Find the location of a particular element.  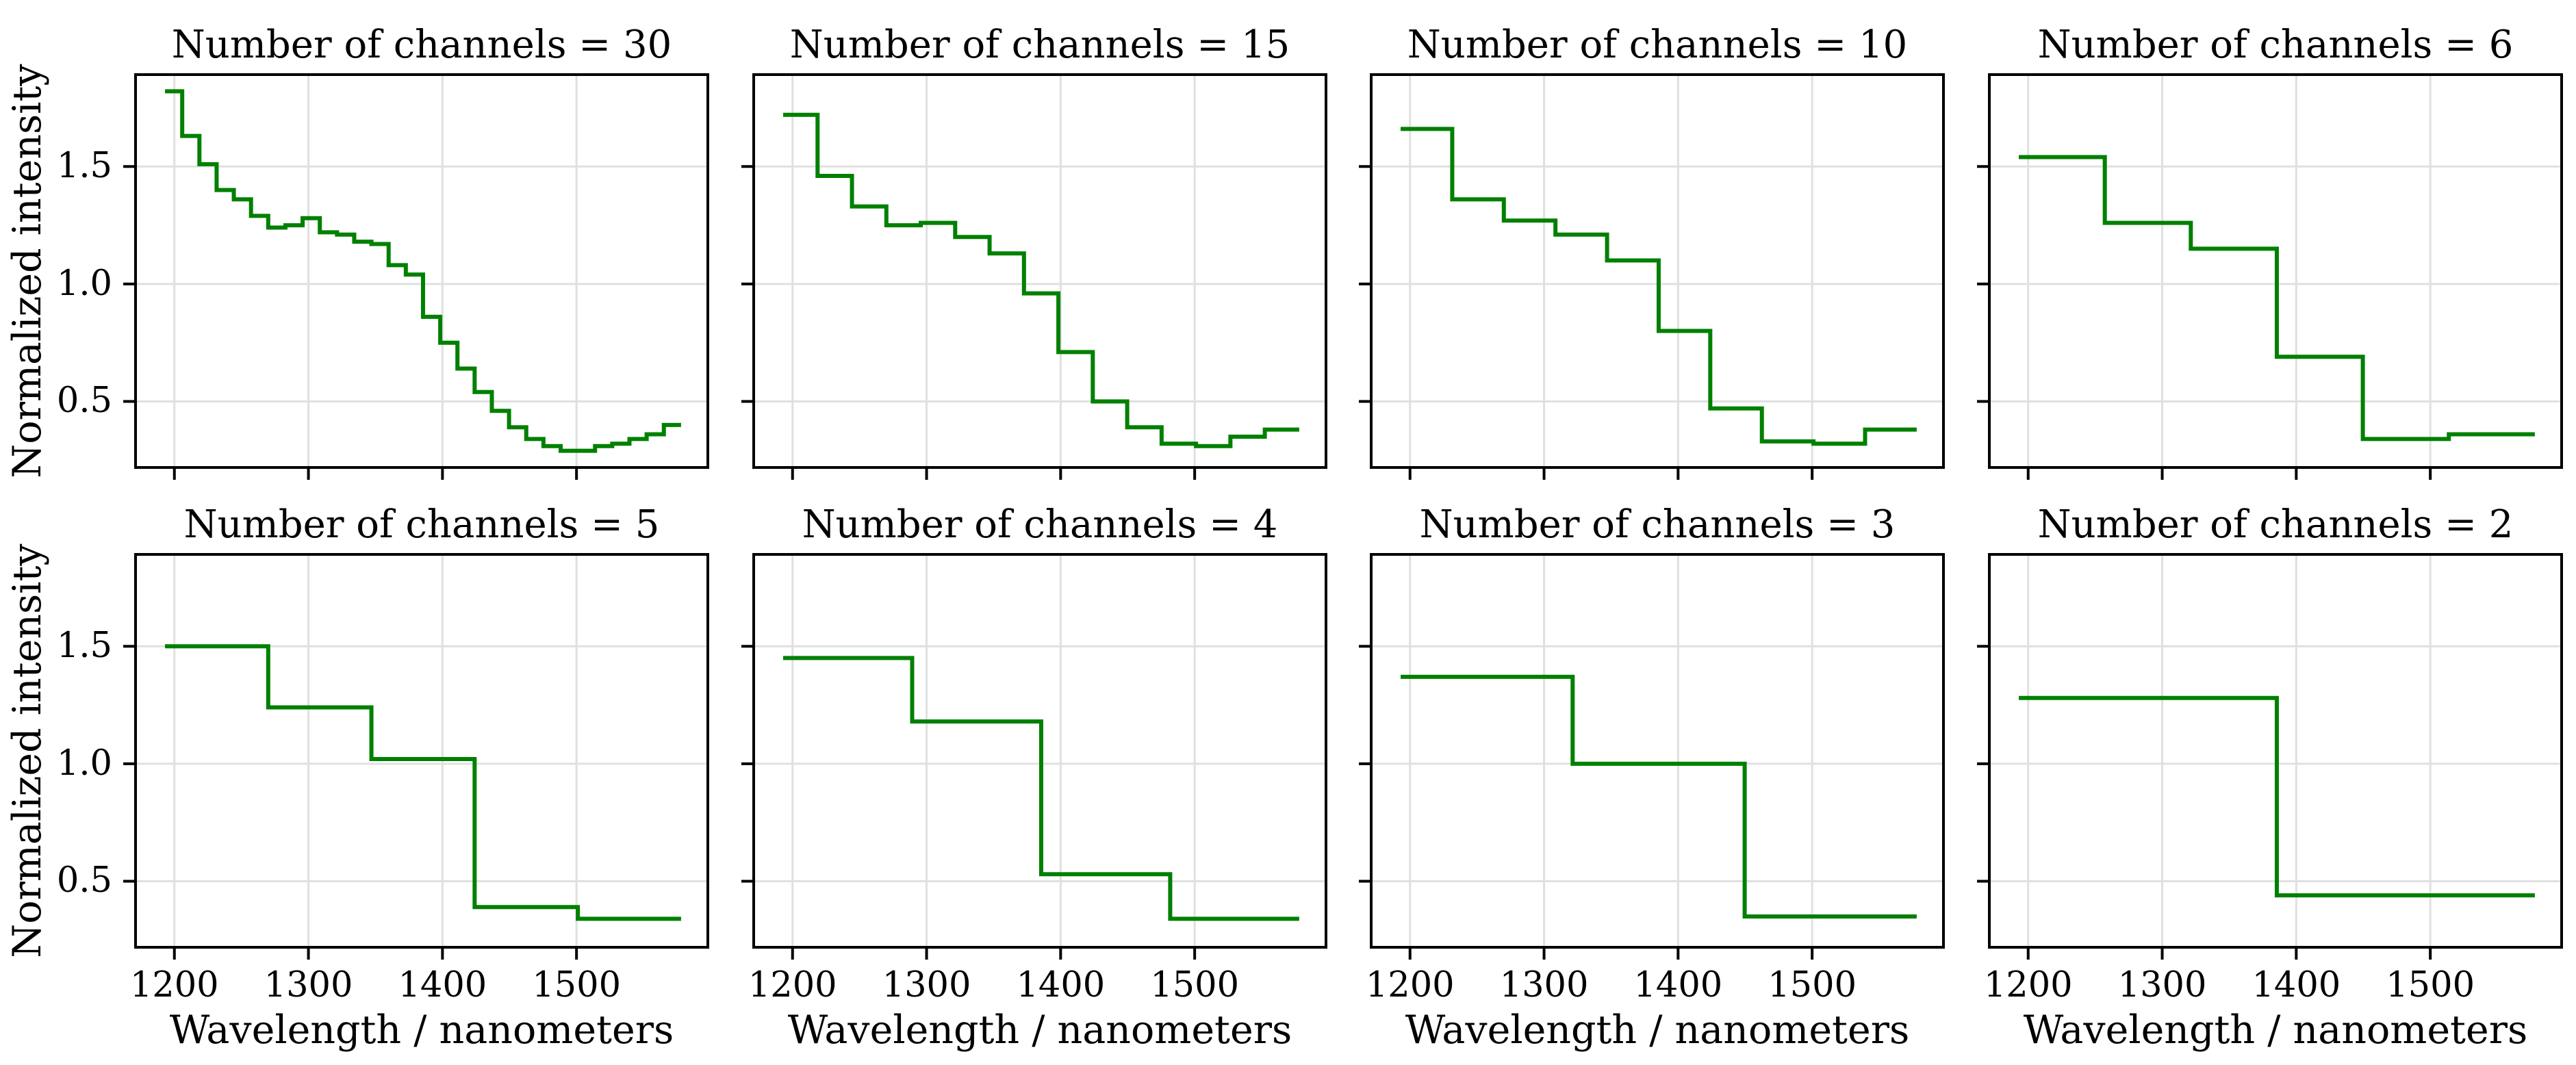

subplot-title-4: Number of channels = 4 is located at coordinates (1040, 524).